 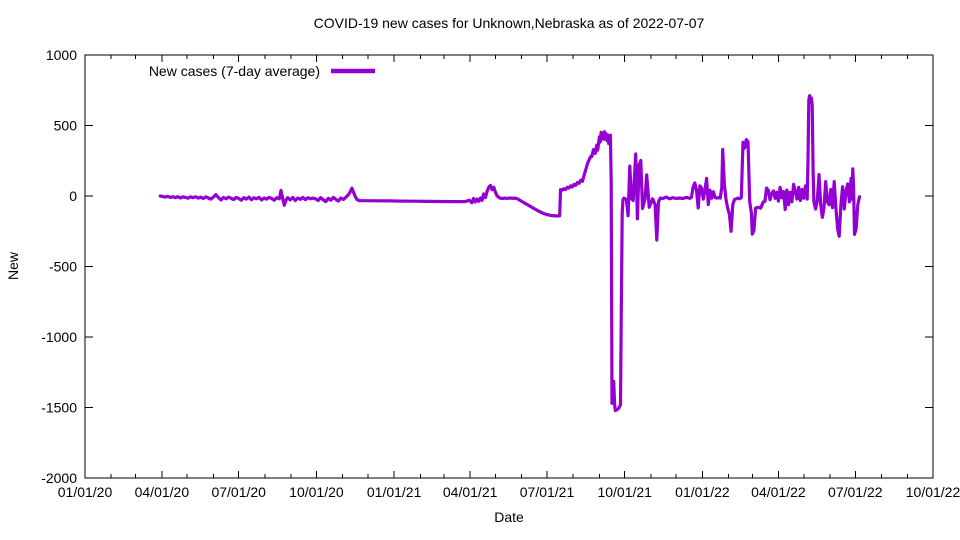 What do you see at coordinates (66, 126) in the screenshot?
I see `y-tick-label: 500` at bounding box center [66, 126].